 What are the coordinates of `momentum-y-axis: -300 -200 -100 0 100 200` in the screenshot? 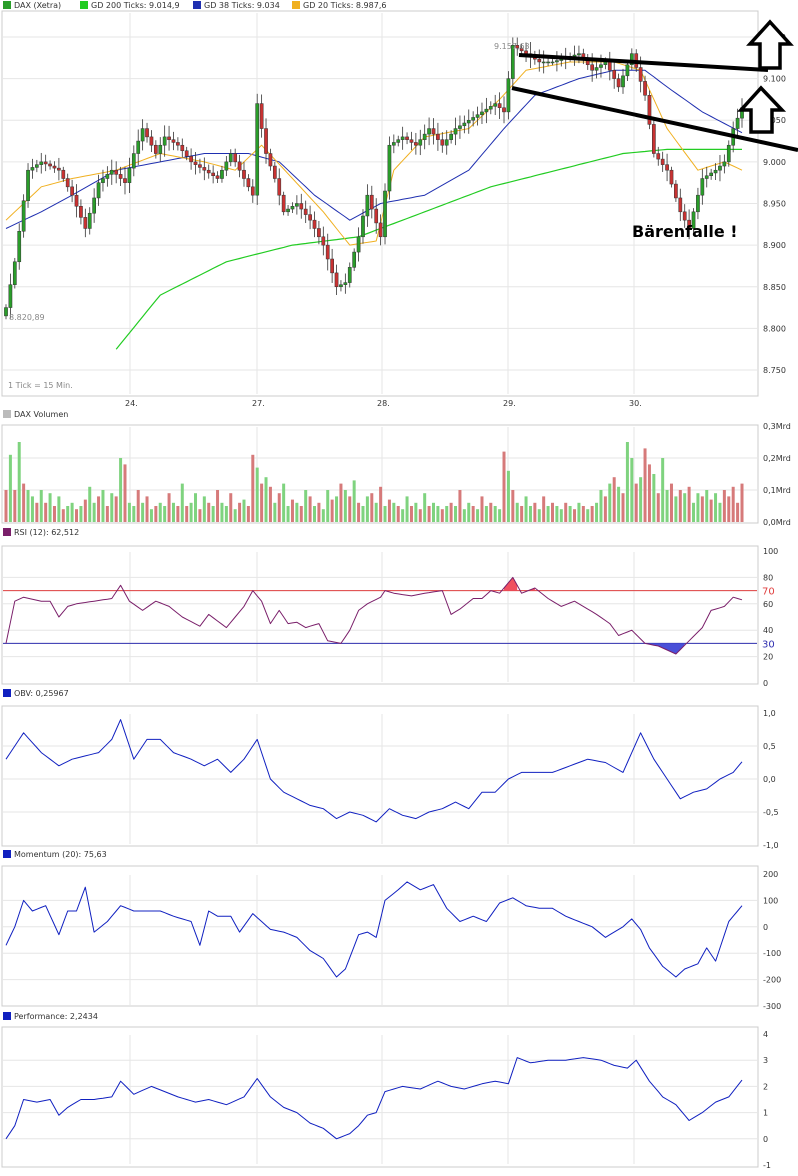 It's located at (772, 940).